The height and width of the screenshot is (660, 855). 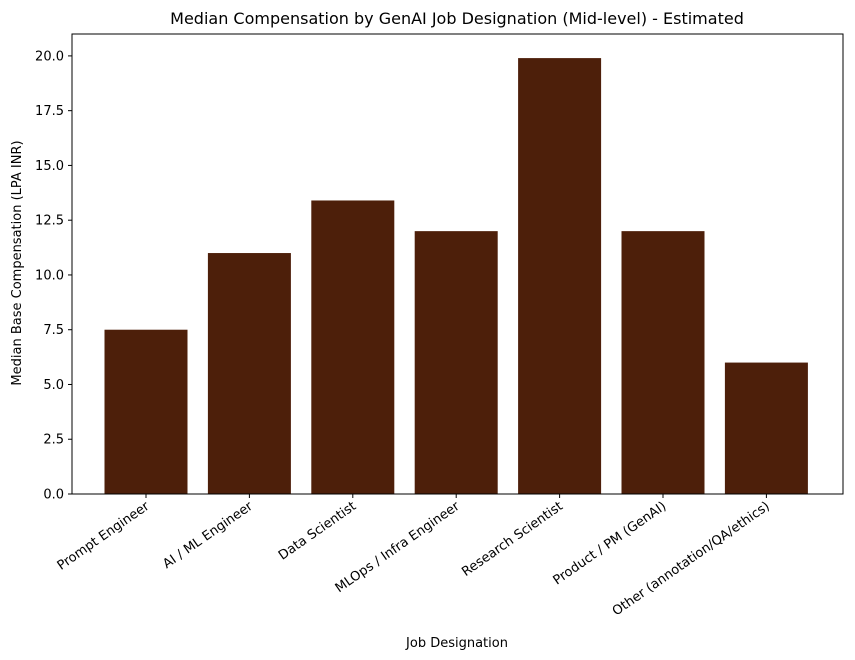 I want to click on y-tick-label: 2.5, so click(x=53, y=440).